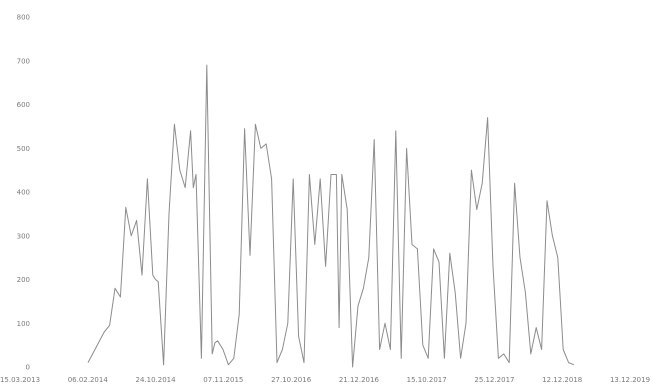  I want to click on x-tick-label: 12.12.2018, so click(562, 380).